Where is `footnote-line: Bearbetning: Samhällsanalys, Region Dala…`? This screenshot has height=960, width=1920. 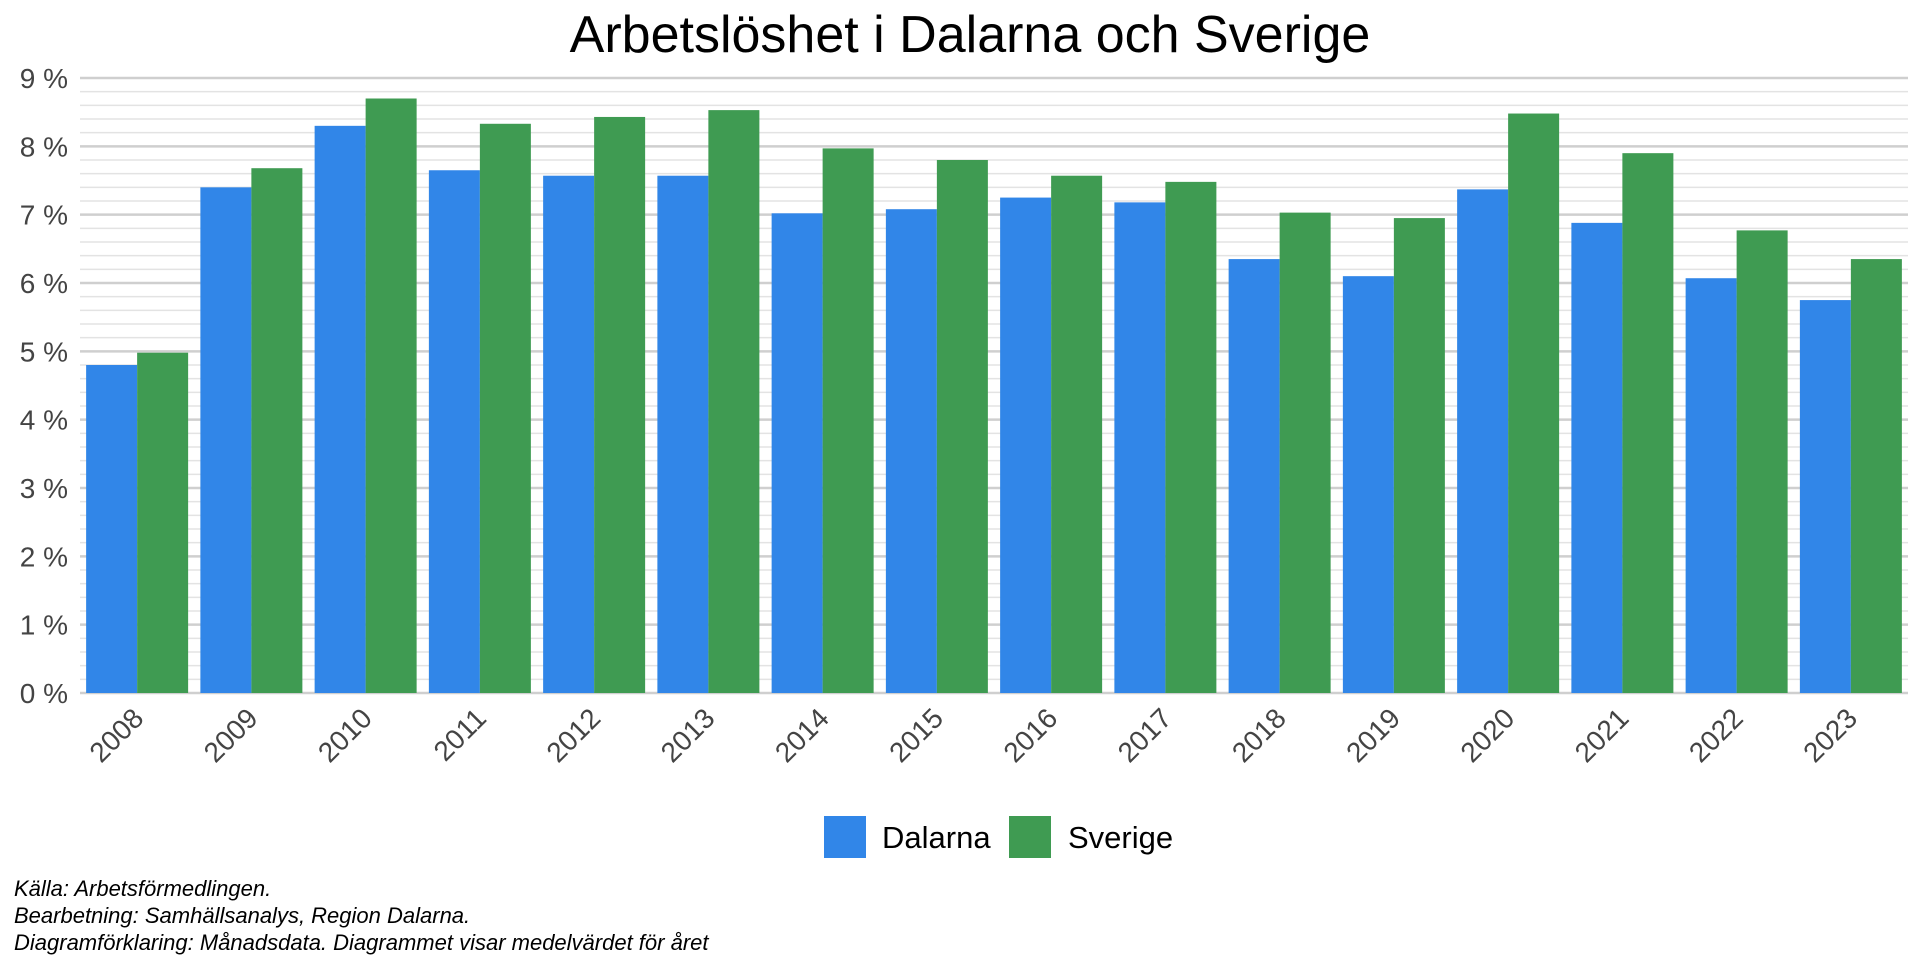 footnote-line: Bearbetning: Samhällsanalys, Region Dala… is located at coordinates (242, 915).